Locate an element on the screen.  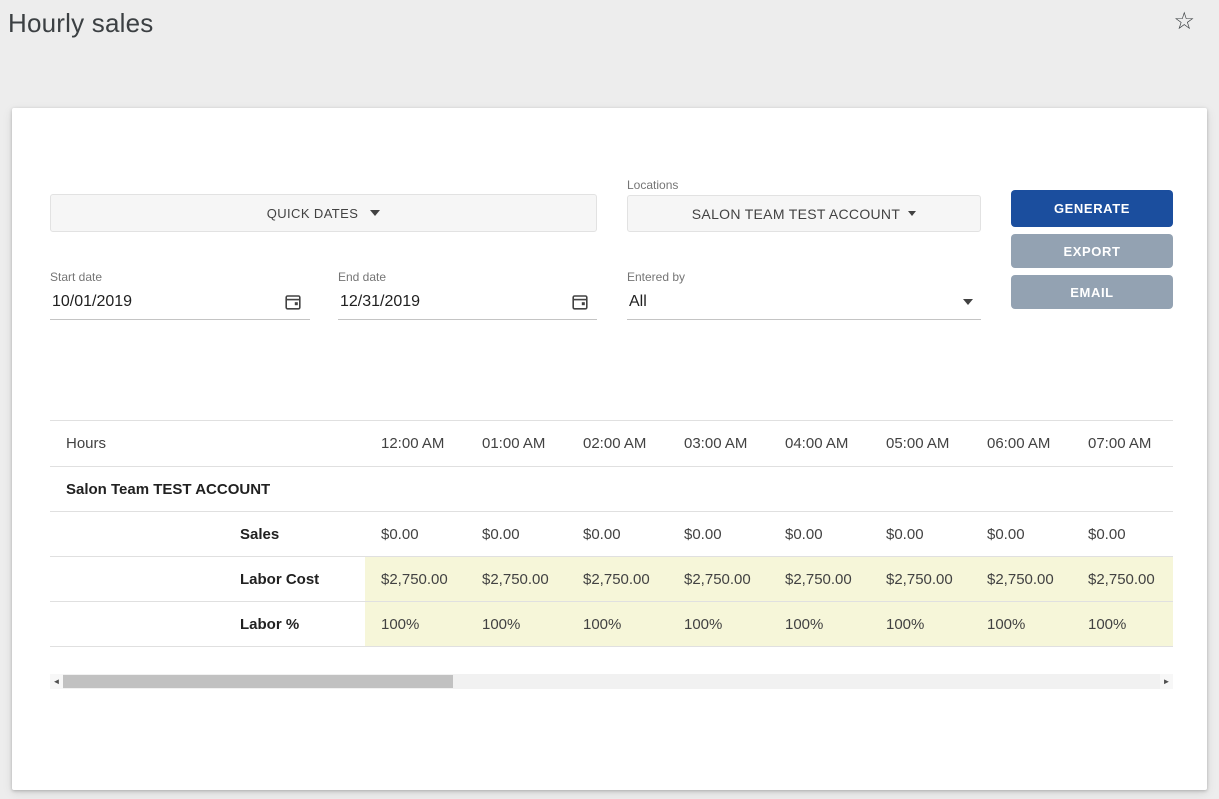
location-group-label: Salon Team TEST ACCOUNT is located at coordinates (168, 489).